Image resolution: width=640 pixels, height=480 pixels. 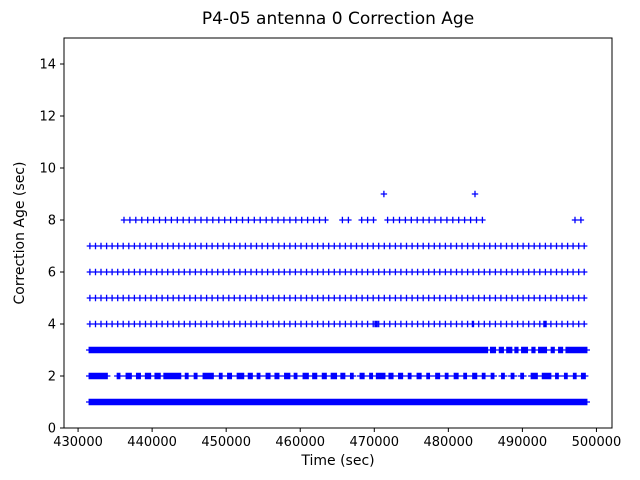 What do you see at coordinates (449, 442) in the screenshot?
I see `x-tick-label: 480000` at bounding box center [449, 442].